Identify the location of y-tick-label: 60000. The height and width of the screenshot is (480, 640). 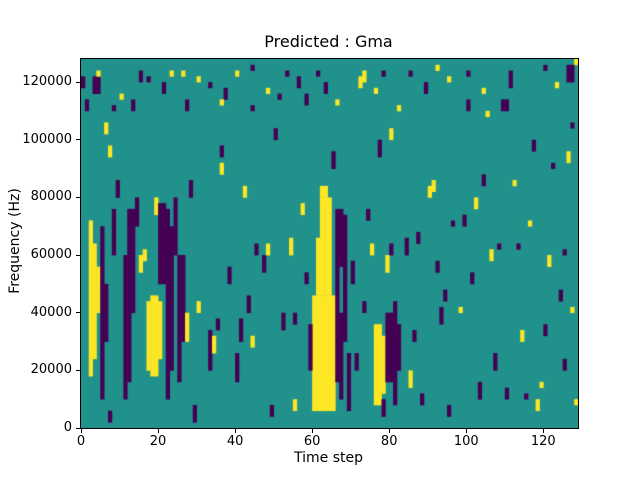
(51, 255).